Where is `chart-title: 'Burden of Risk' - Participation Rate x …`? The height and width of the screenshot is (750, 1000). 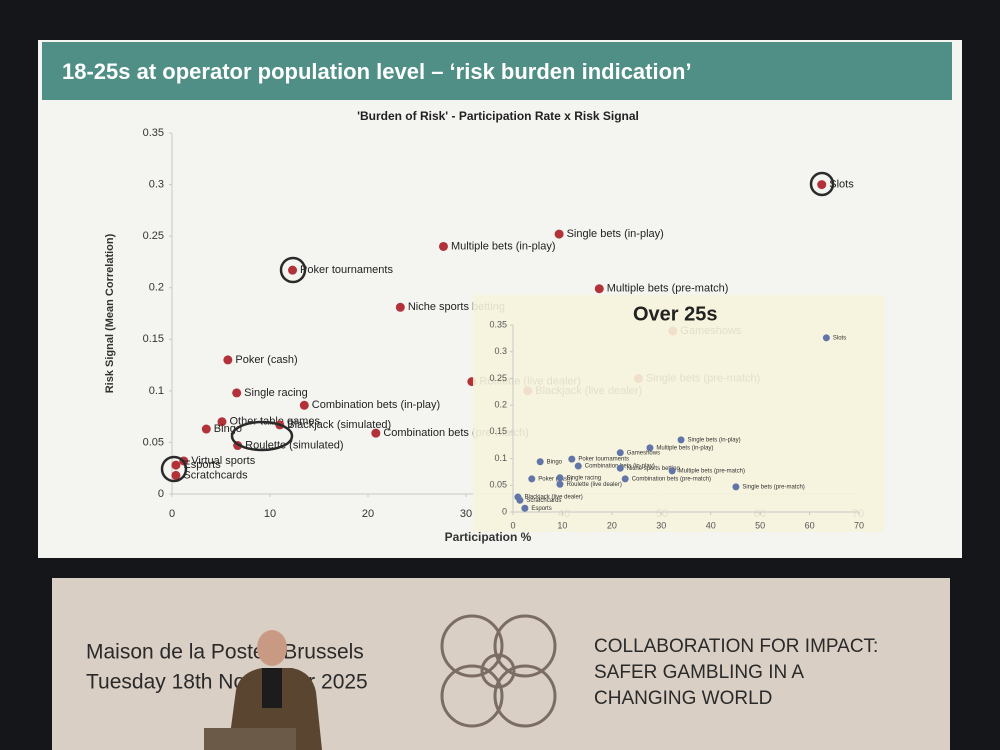 chart-title: 'Burden of Risk' - Participation Rate x … is located at coordinates (498, 116).